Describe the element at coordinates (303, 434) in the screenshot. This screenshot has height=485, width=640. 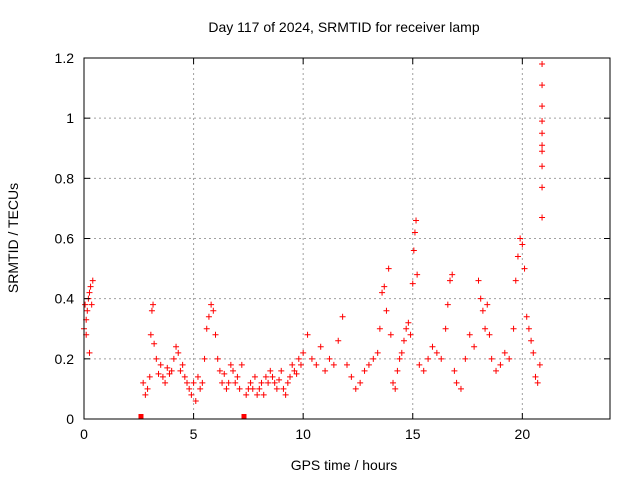
I see `x-tick-label: 10` at that location.